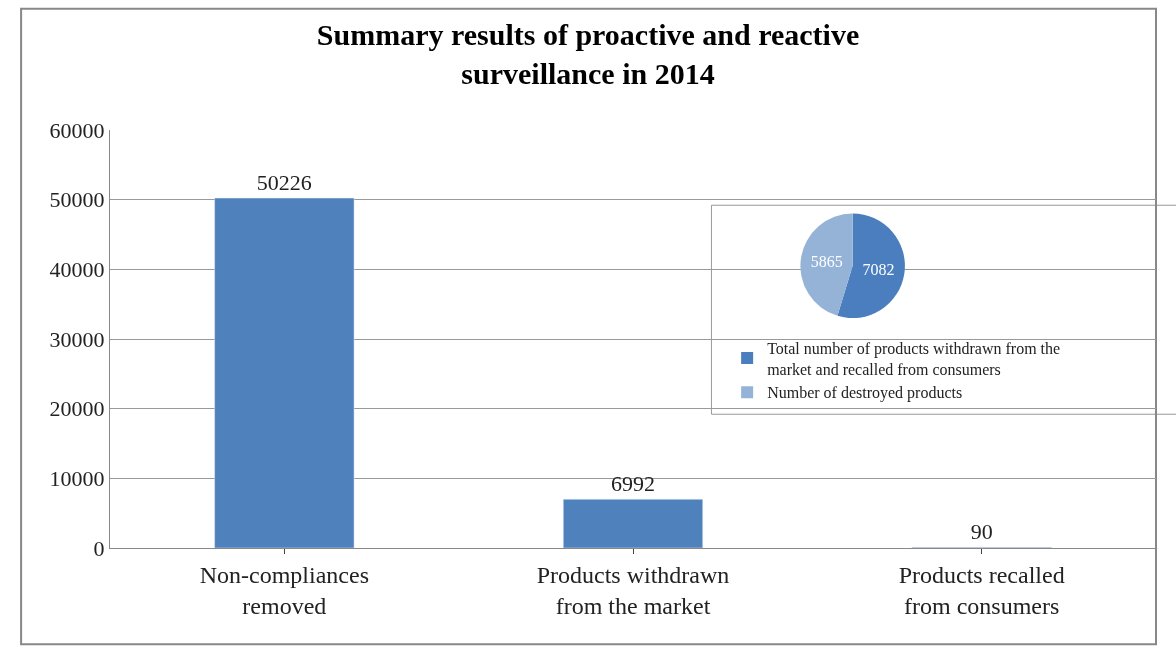 This screenshot has height=648, width=1176. I want to click on pie-slice, so click(826, 264).